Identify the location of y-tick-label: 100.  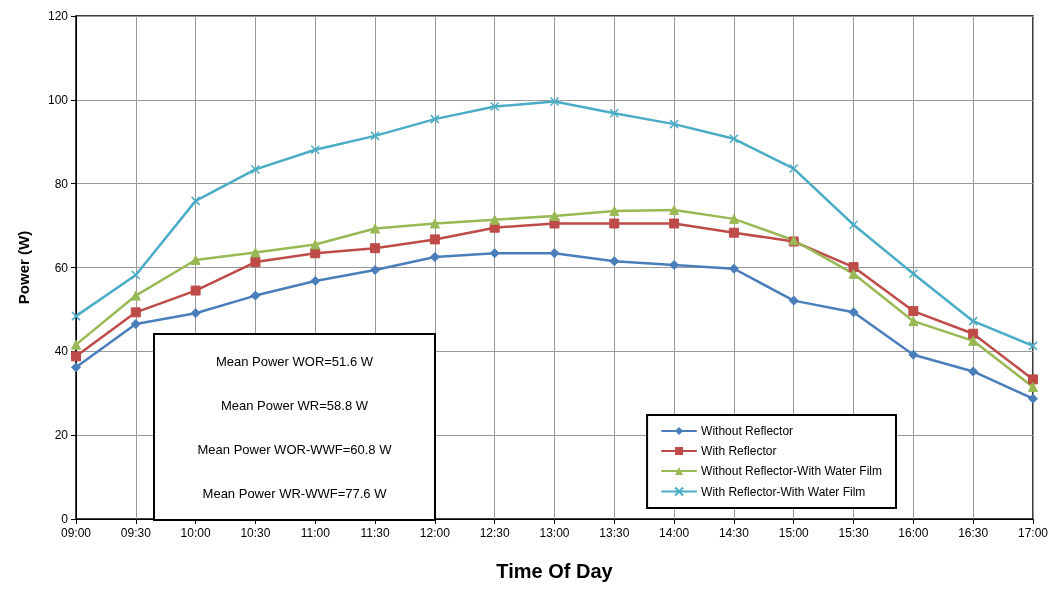
(58, 99).